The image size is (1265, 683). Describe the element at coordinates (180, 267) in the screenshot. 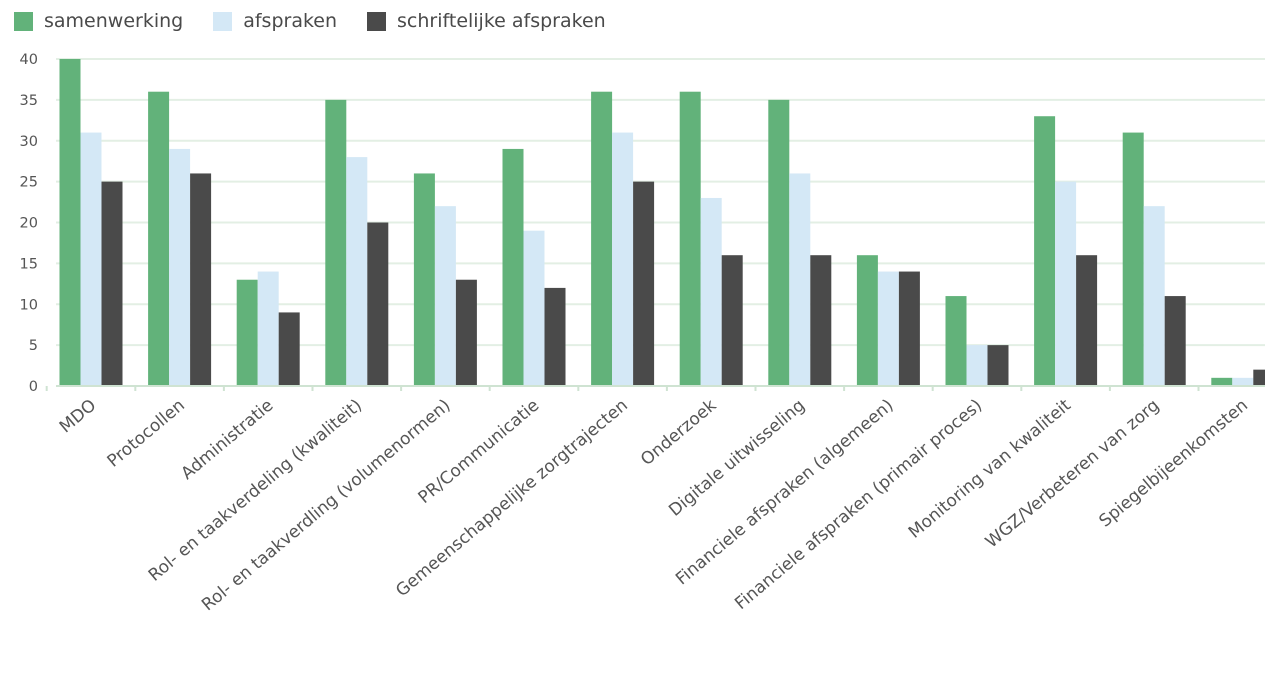

I see `bar-afspraken-protocollen` at that location.